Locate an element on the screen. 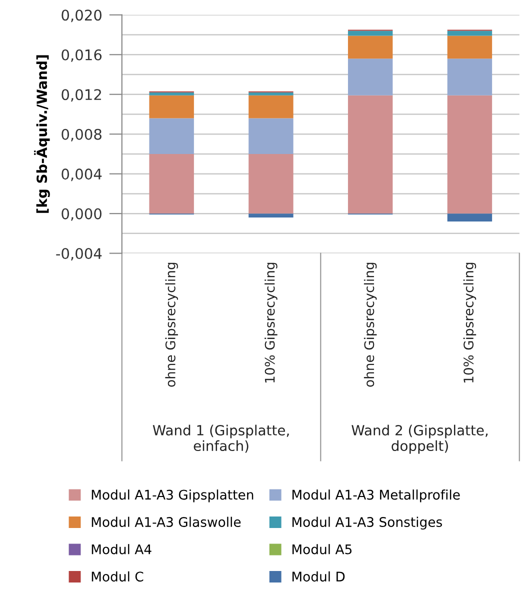 The image size is (530, 596). legend-label: Modul A5 is located at coordinates (322, 549).